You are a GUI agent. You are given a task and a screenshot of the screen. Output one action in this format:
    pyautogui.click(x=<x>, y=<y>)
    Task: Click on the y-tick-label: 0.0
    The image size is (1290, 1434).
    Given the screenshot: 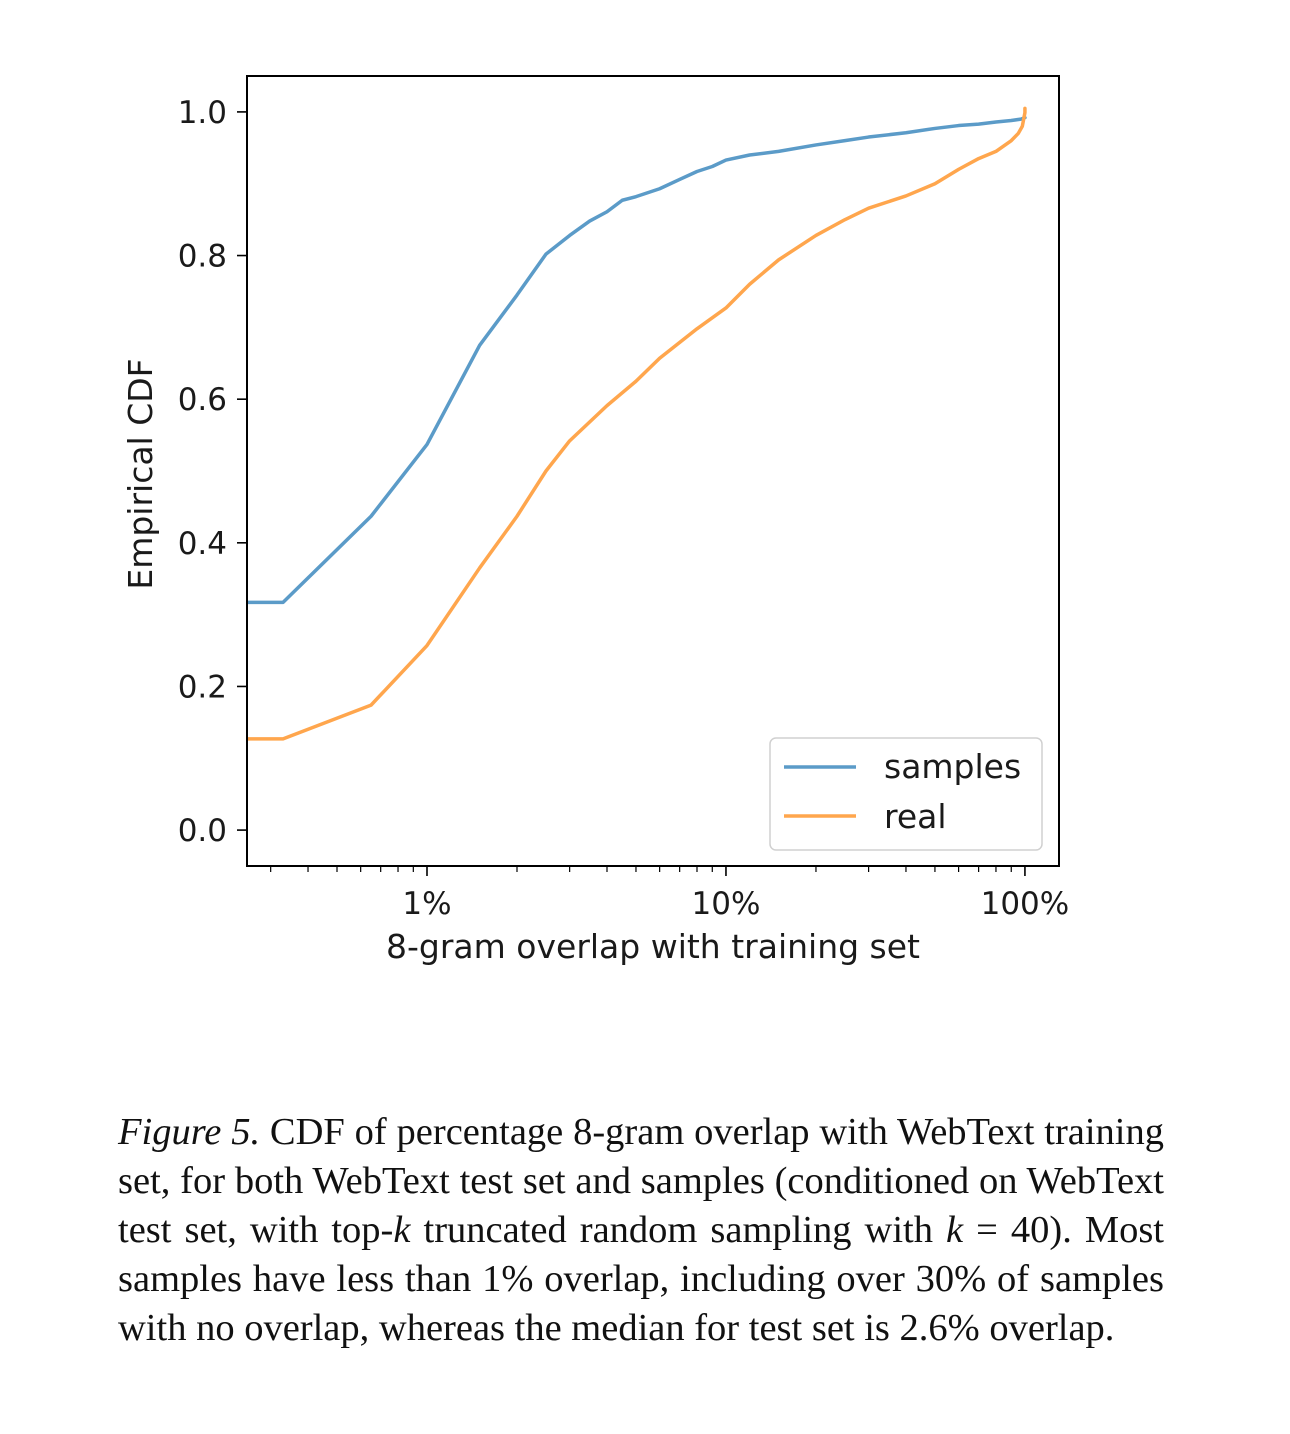 What is the action you would take?
    pyautogui.click(x=202, y=831)
    